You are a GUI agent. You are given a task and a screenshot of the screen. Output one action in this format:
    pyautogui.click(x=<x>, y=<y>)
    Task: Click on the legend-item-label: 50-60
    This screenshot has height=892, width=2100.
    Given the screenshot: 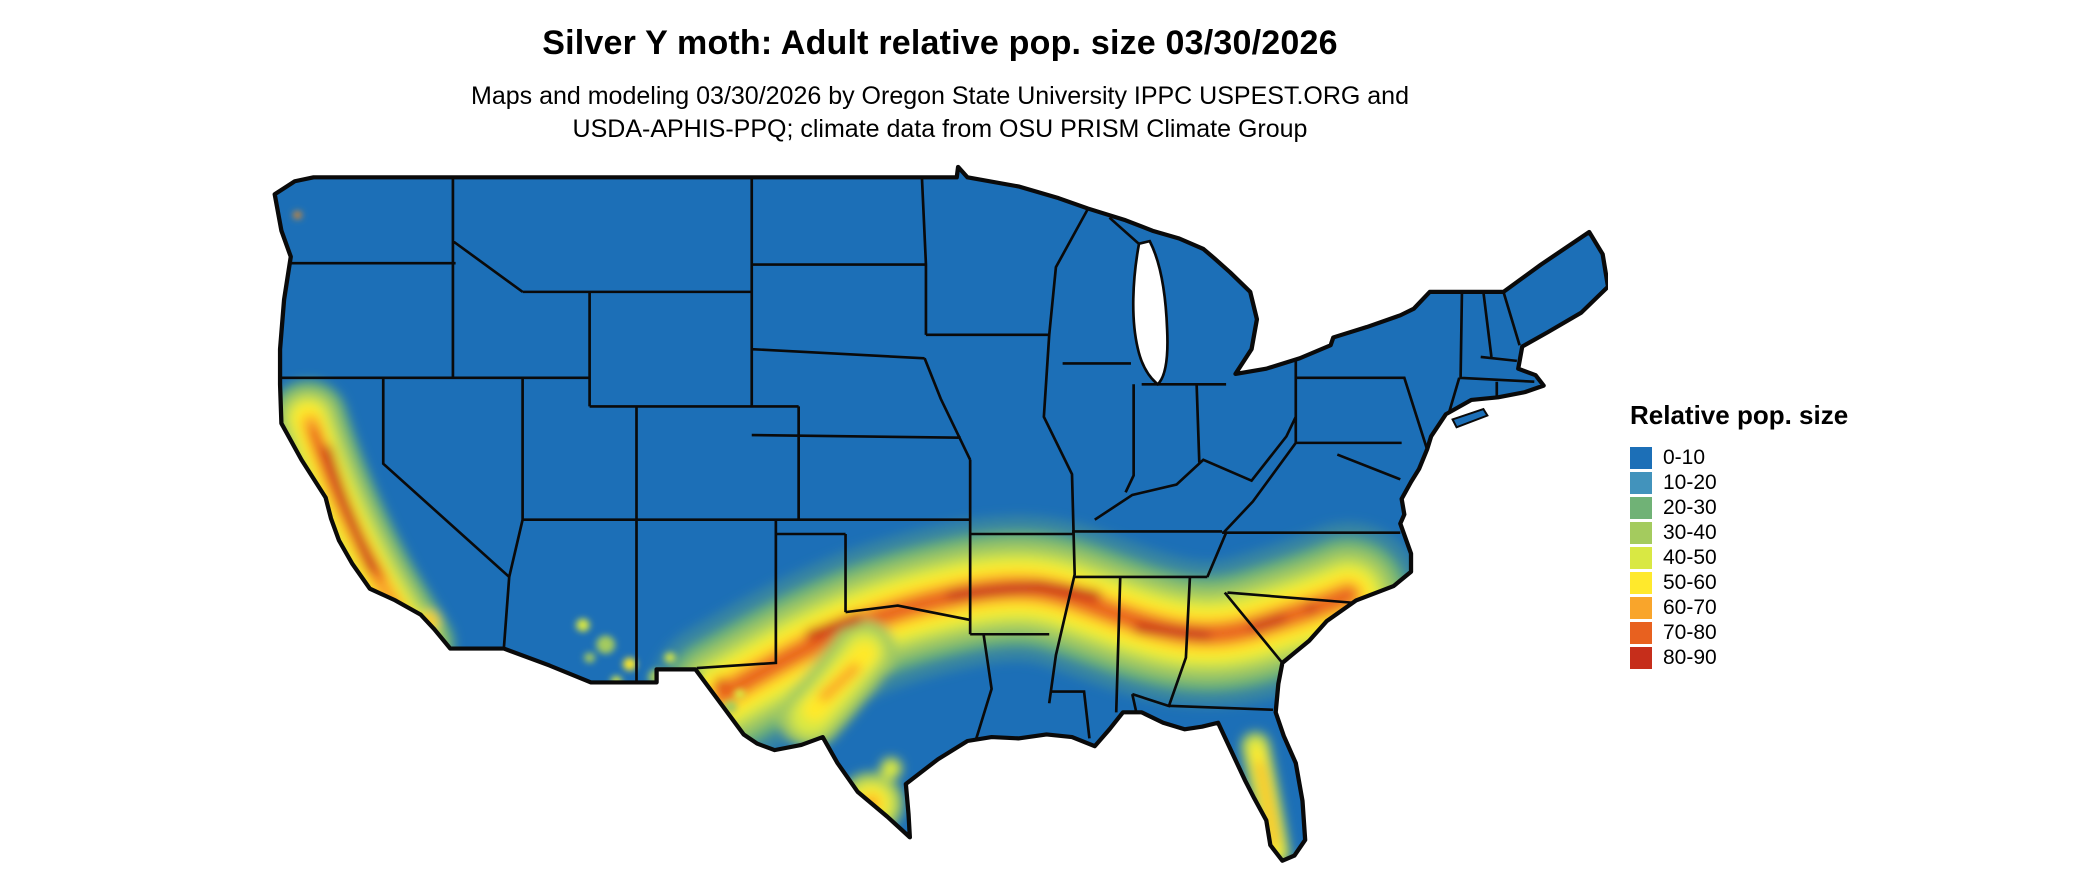 What is the action you would take?
    pyautogui.click(x=1690, y=582)
    